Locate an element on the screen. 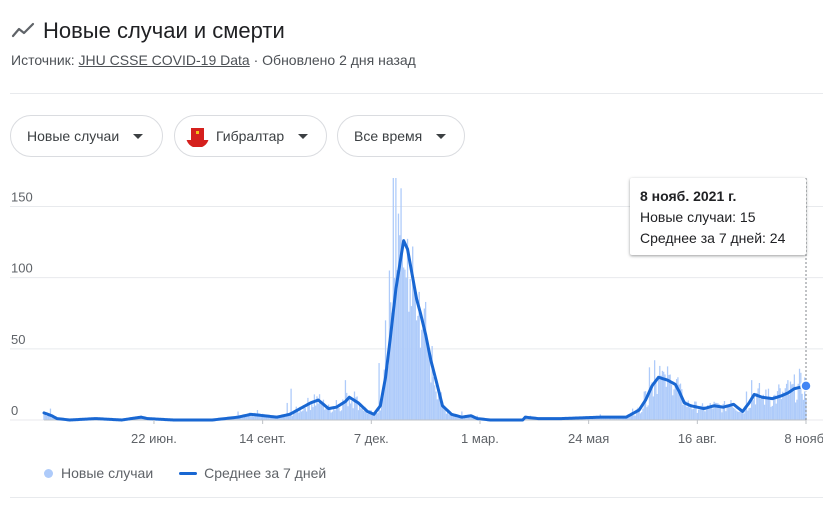 This screenshot has width=823, height=511. metric-dropdown: Новые случаи is located at coordinates (86, 136).